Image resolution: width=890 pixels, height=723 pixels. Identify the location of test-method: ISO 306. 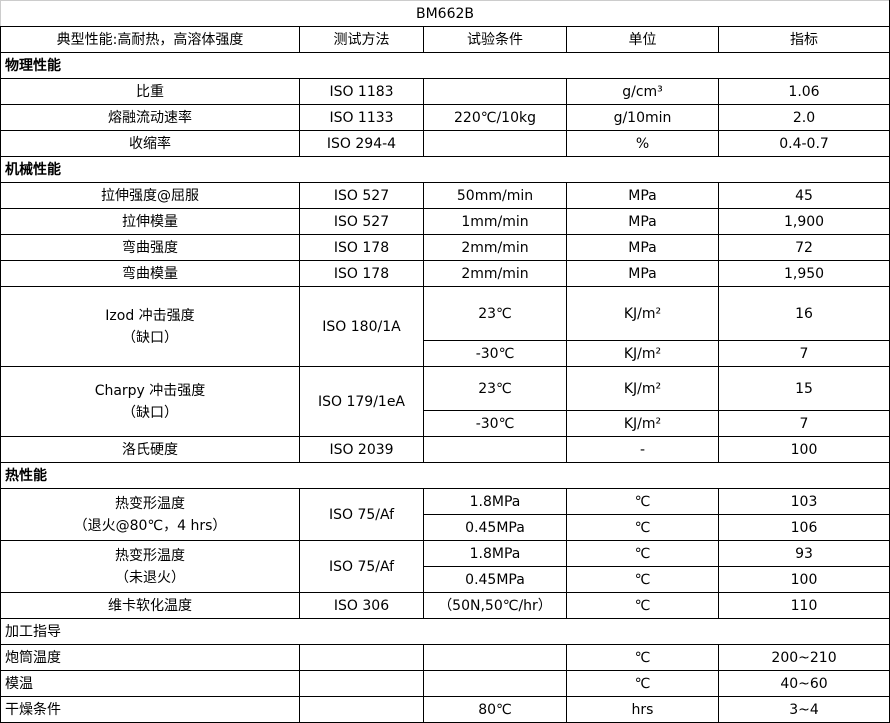
(361, 605).